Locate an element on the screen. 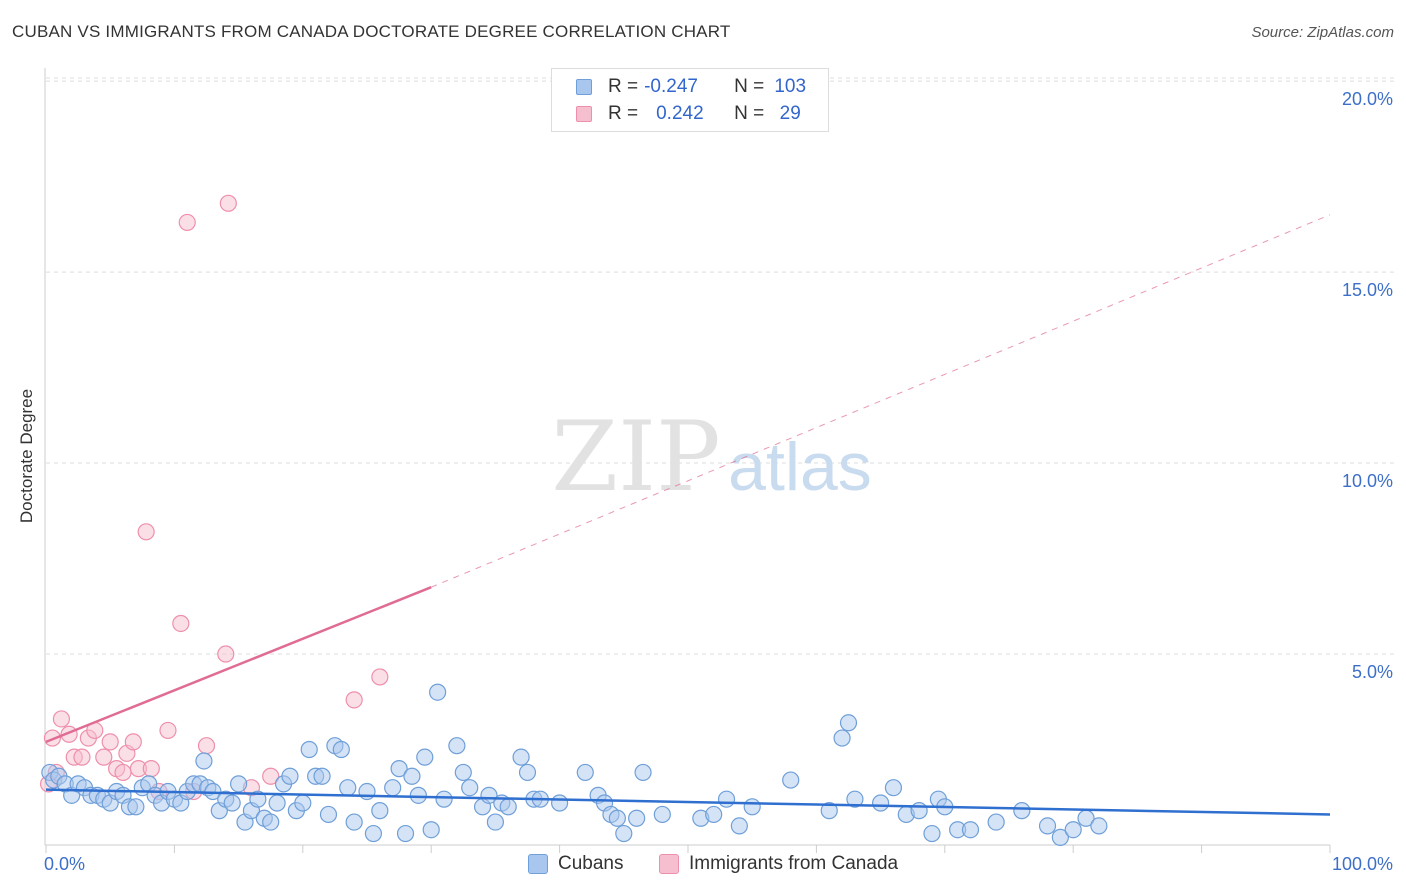 The width and height of the screenshot is (1406, 892). canada-trend-line is located at coordinates (238, 665).